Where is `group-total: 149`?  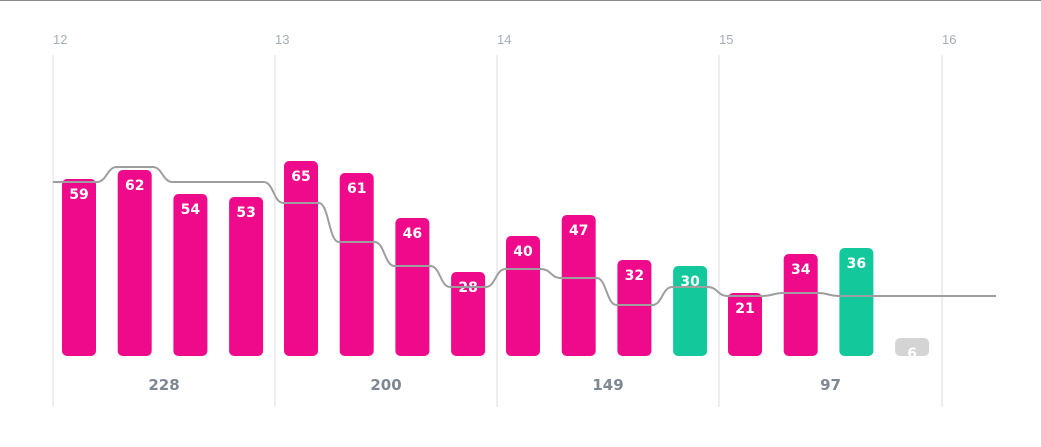
group-total: 149 is located at coordinates (607, 385).